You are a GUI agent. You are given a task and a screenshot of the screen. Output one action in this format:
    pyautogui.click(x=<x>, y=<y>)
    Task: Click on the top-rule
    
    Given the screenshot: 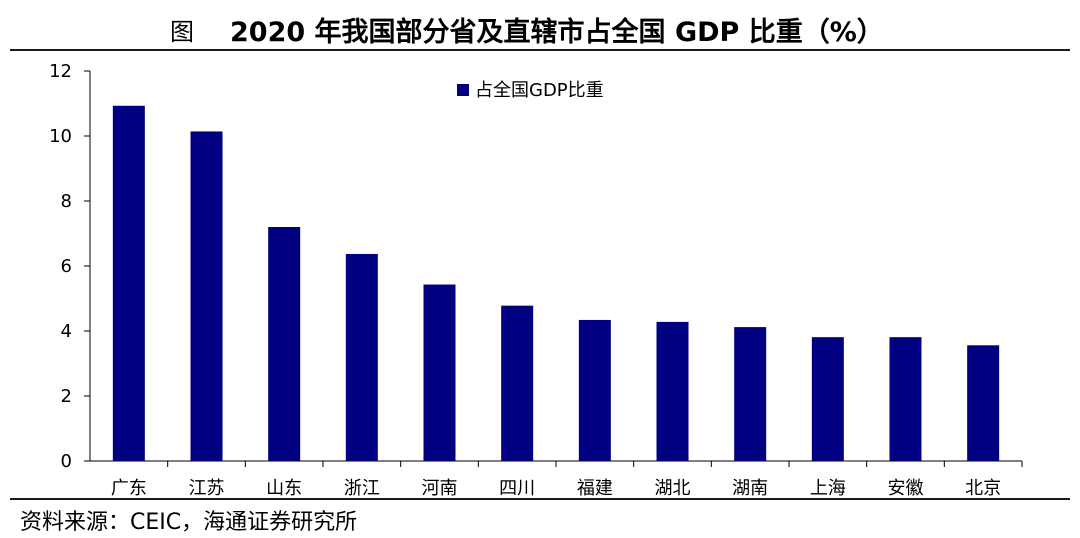 What is the action you would take?
    pyautogui.click(x=540, y=50)
    